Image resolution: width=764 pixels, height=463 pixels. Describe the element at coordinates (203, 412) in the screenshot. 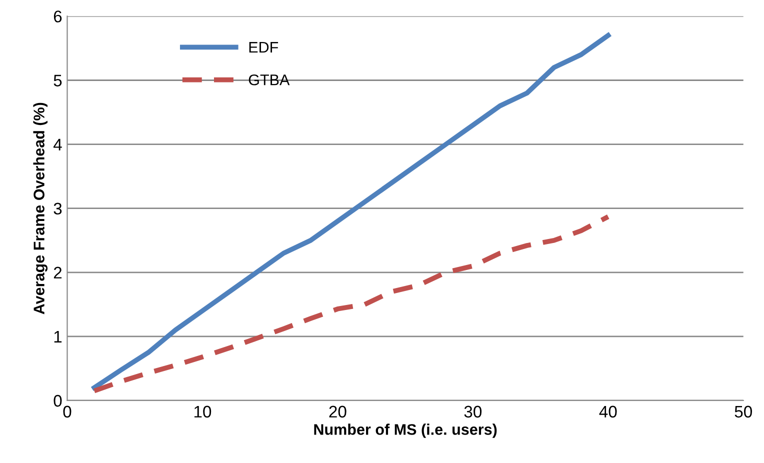

I see `x-tick-label: 10` at that location.